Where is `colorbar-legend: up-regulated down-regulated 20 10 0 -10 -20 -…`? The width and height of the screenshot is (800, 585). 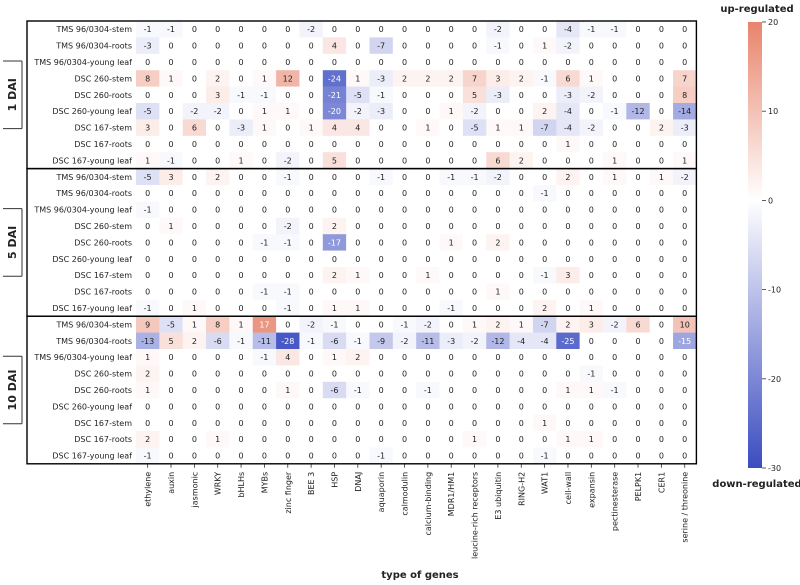
colorbar-legend: up-regulated down-regulated 20 10 0 -10 -20 -… is located at coordinates (756, 247).